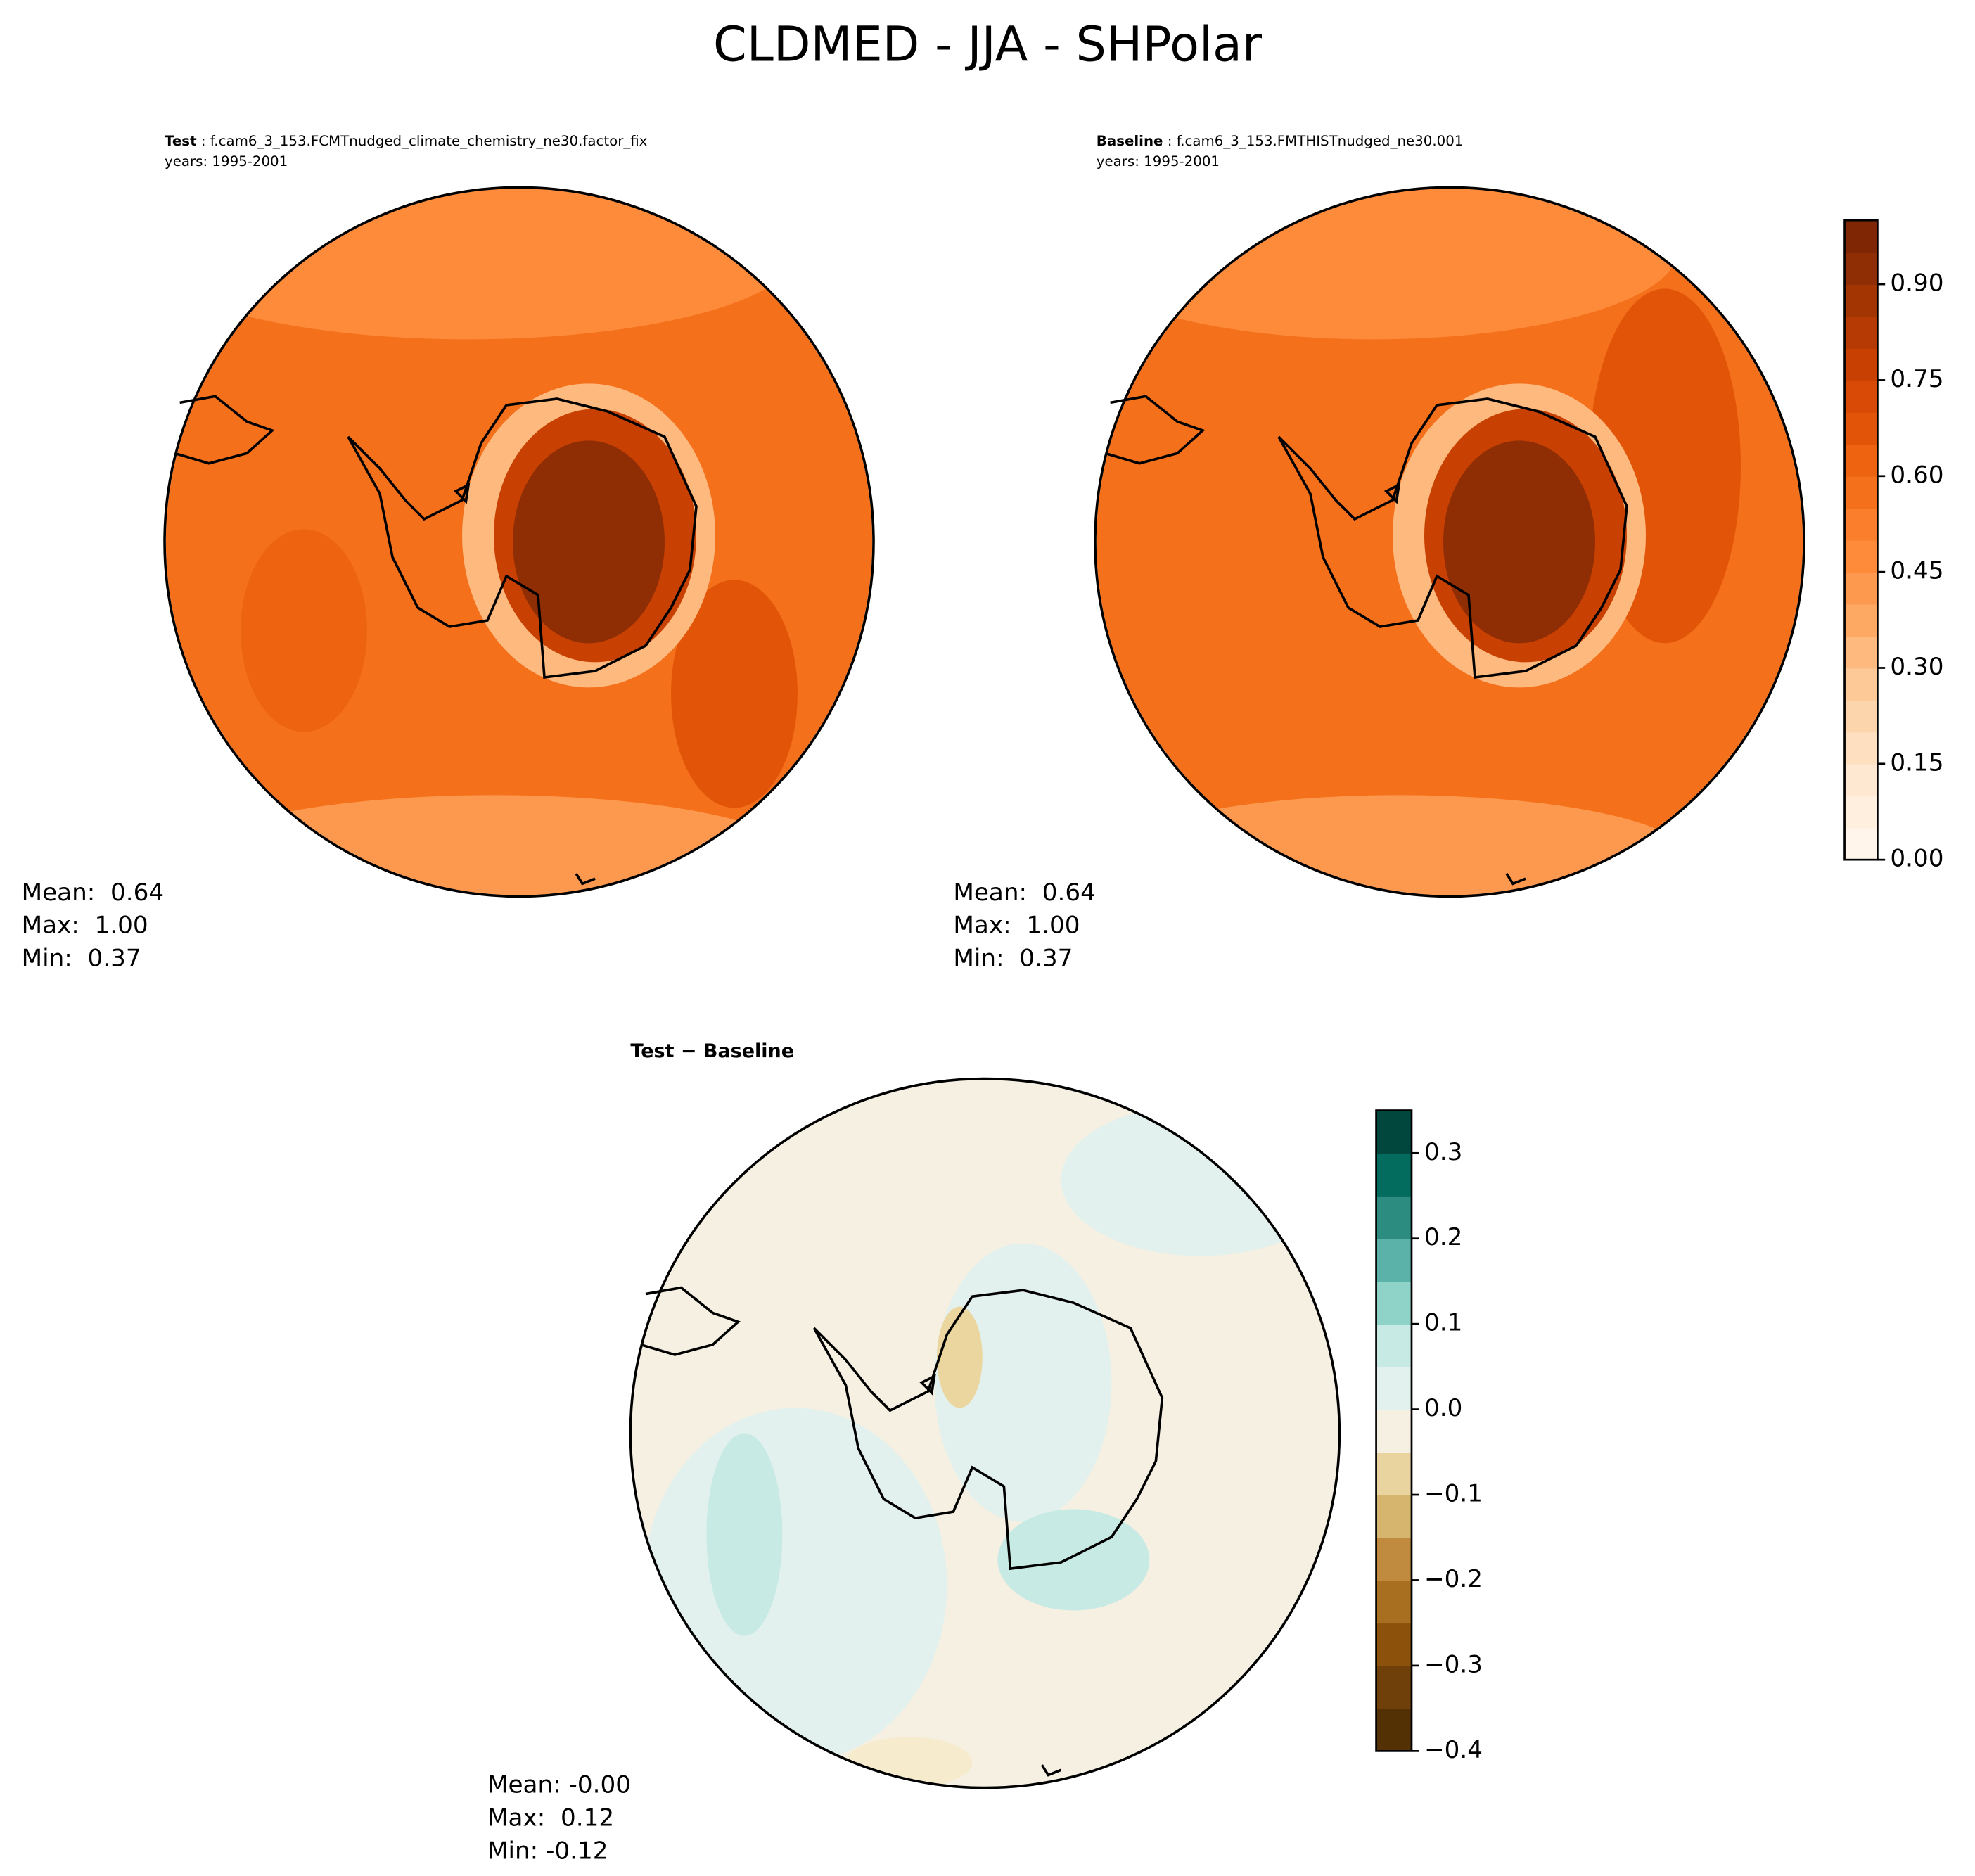  I want to click on colorbar-tick-label: 0.75, so click(1916, 379).